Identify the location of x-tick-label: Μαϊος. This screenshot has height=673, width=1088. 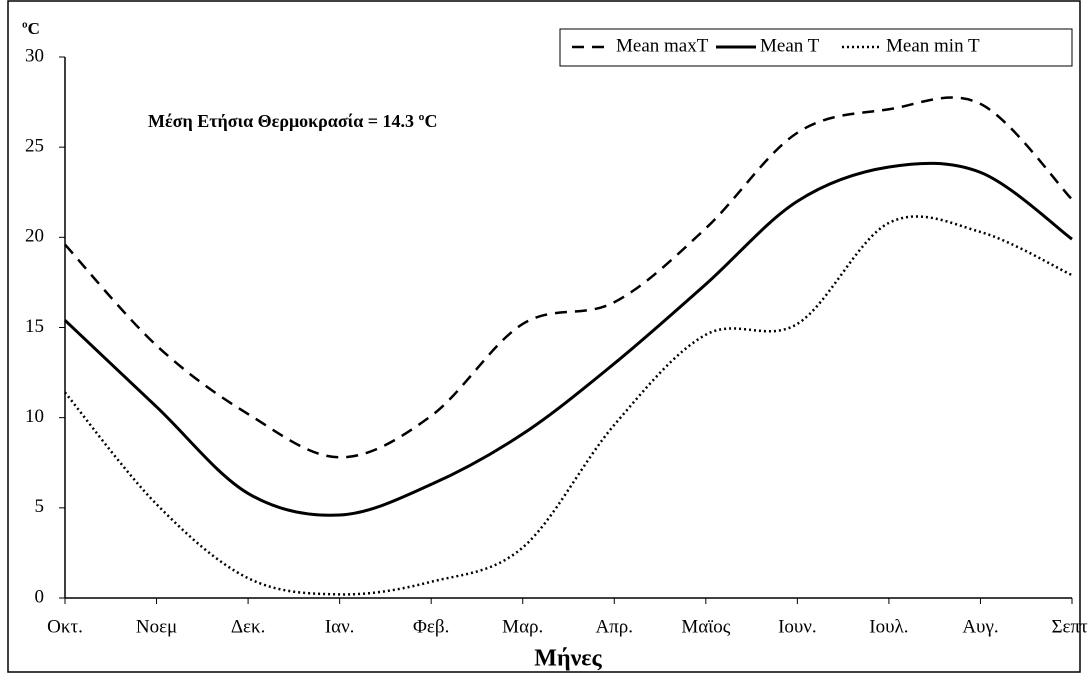
(705, 626).